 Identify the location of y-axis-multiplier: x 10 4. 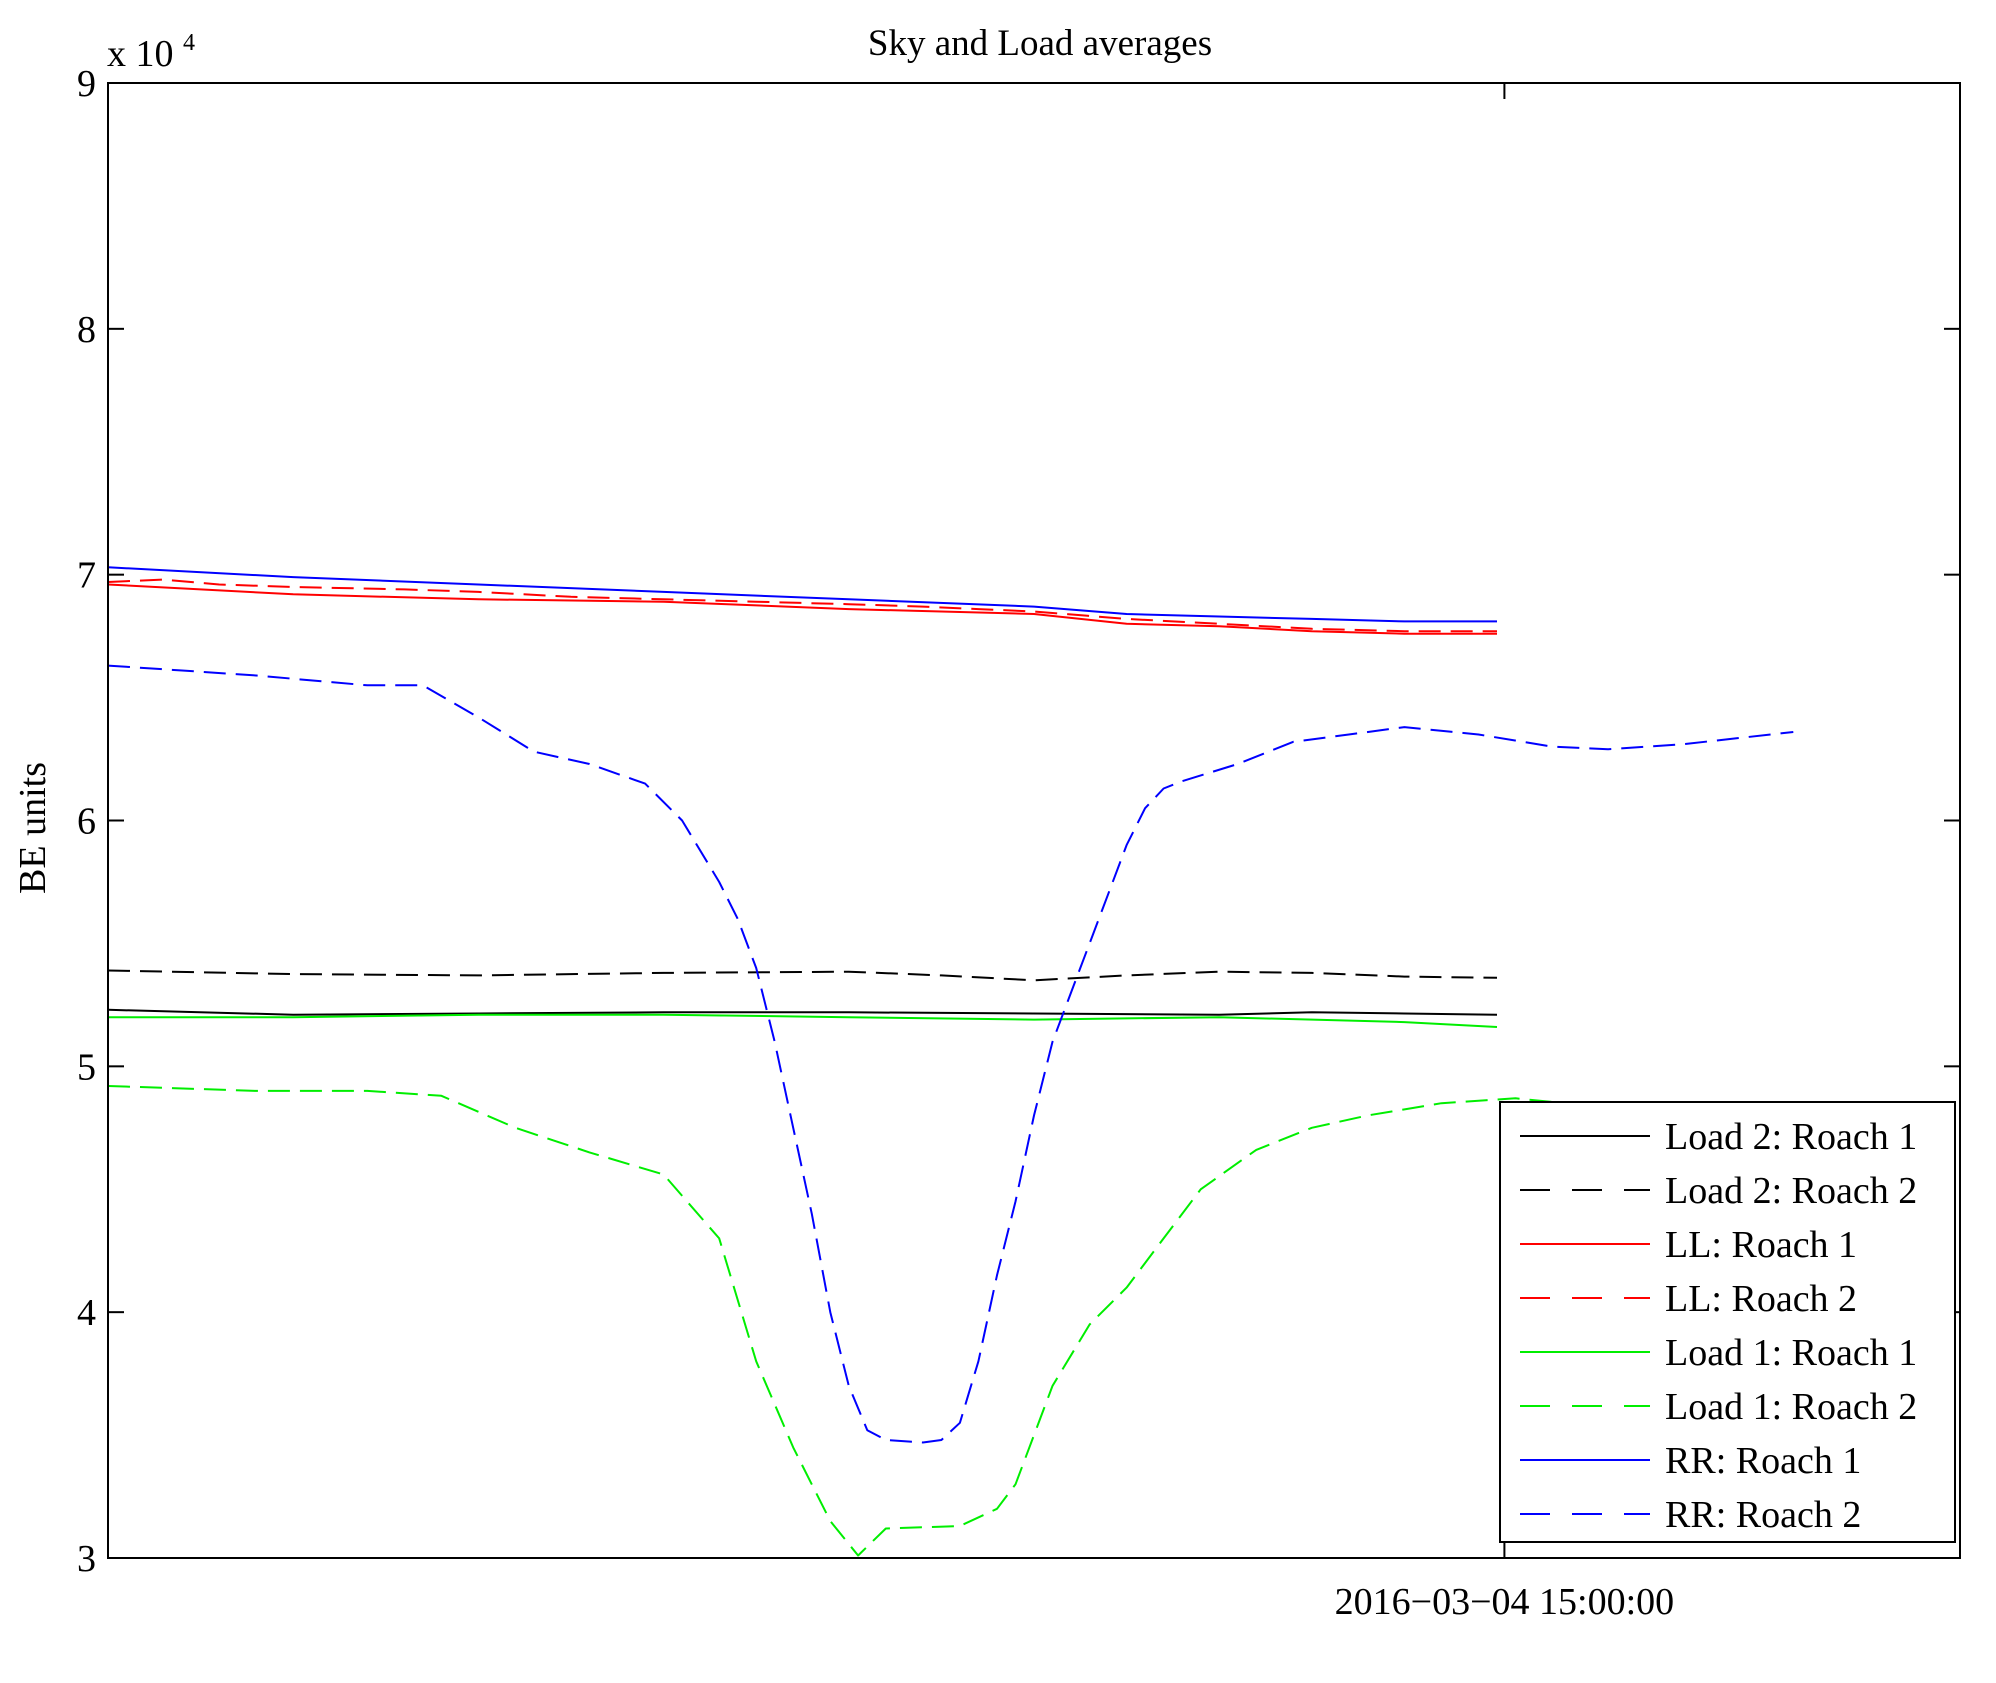
(151, 52).